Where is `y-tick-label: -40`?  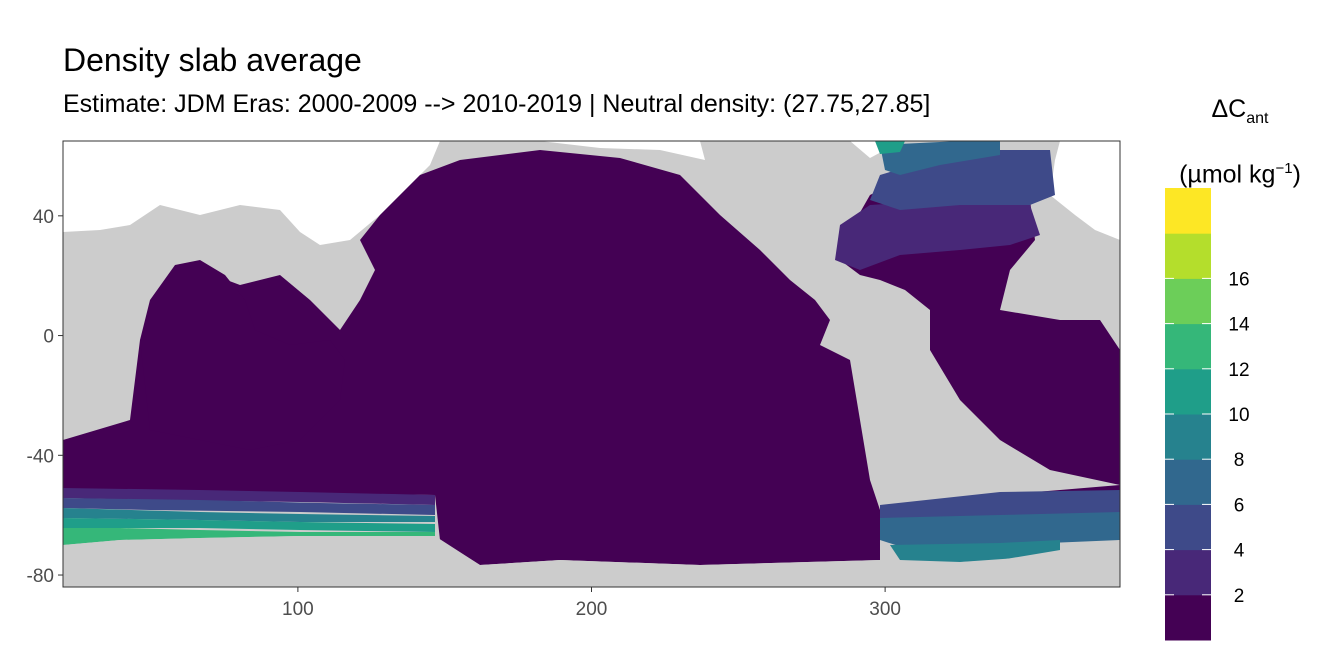
y-tick-label: -40 is located at coordinates (40, 456).